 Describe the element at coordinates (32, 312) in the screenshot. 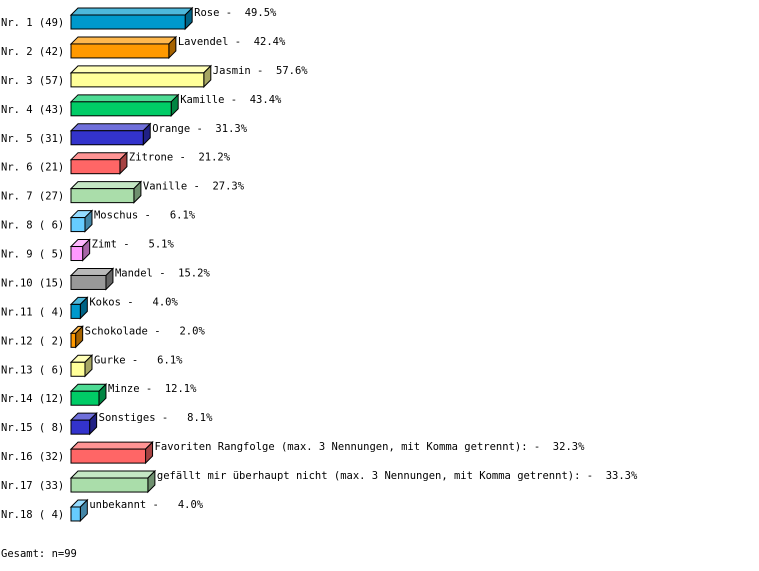

I see `row-label: Nr.11 ( 4)` at that location.